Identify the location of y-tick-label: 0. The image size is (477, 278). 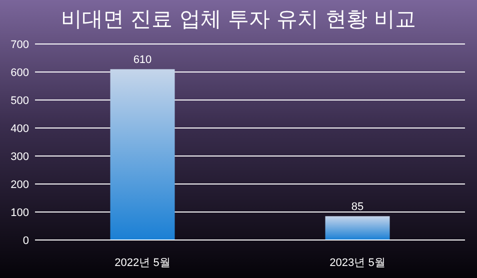
(25, 241).